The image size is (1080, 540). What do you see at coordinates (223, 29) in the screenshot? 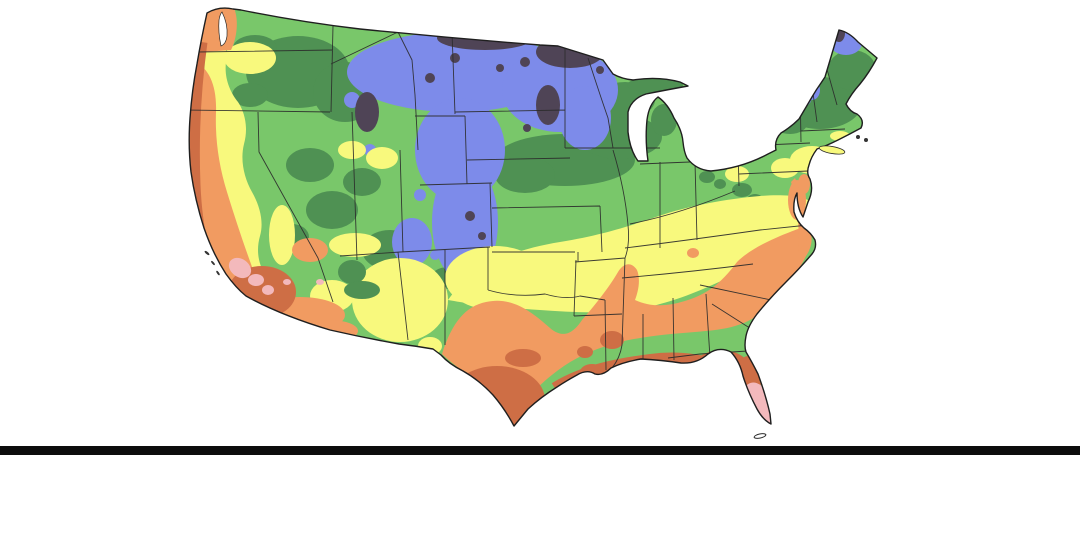
I see `puget-sound-water` at bounding box center [223, 29].